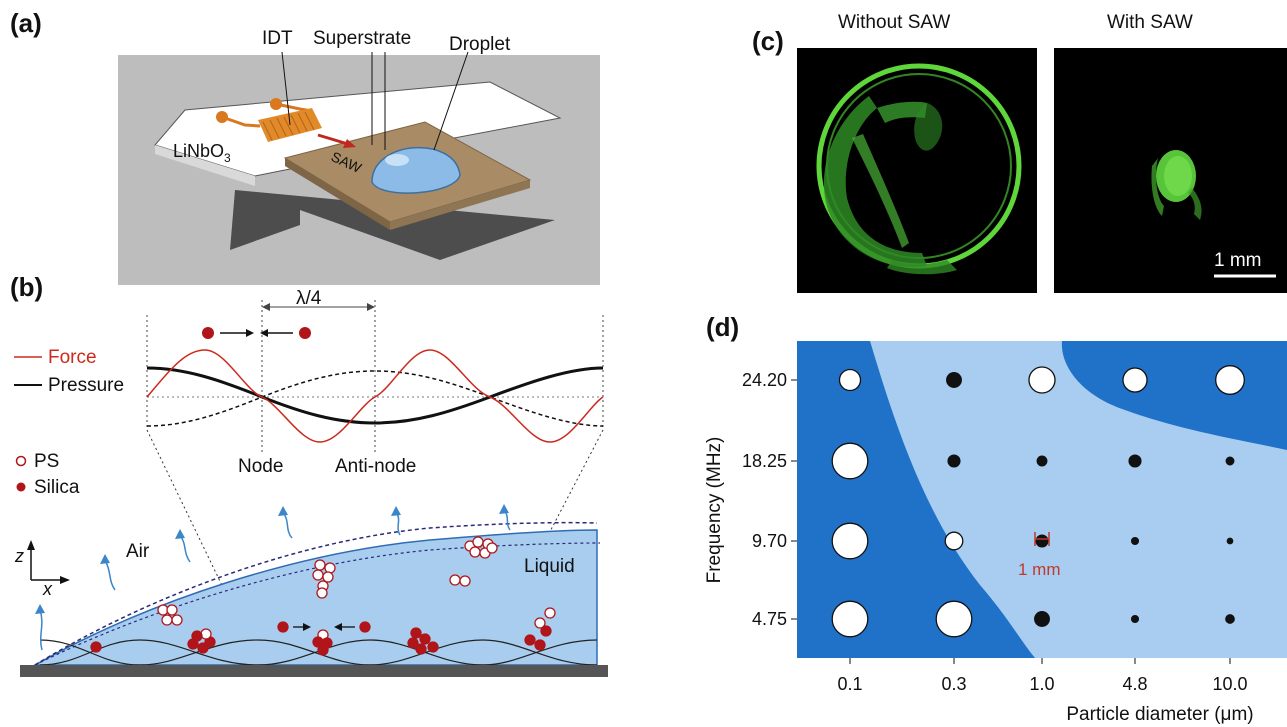  What do you see at coordinates (1135, 619) in the screenshot?
I see `data-point-4.8-4.75` at bounding box center [1135, 619].